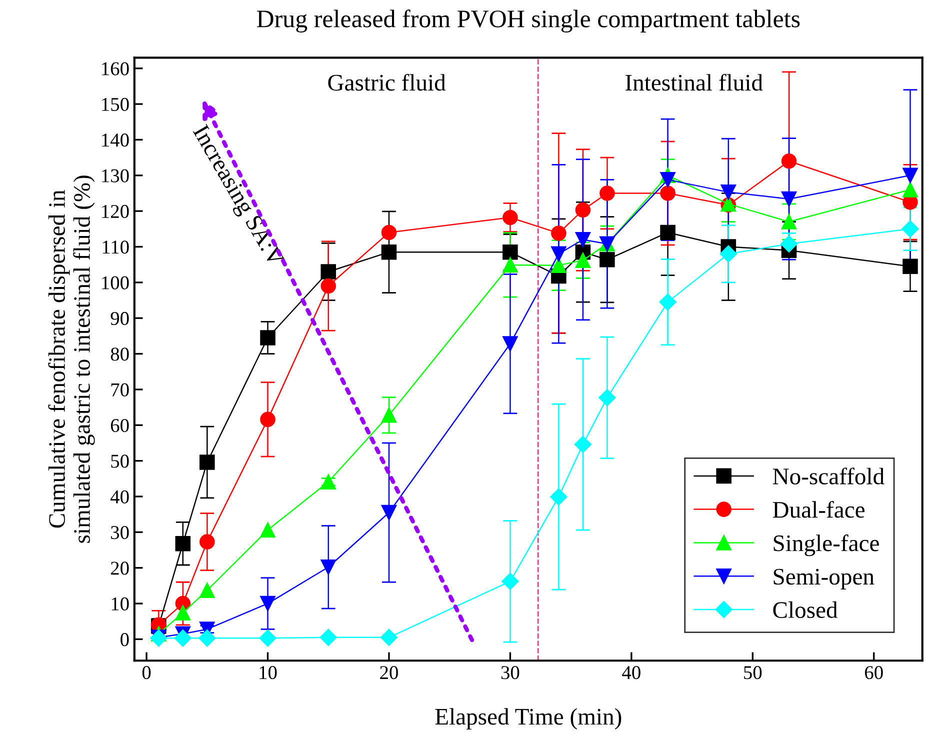  What do you see at coordinates (115, 140) in the screenshot?
I see `y-tick-label: 140` at bounding box center [115, 140].